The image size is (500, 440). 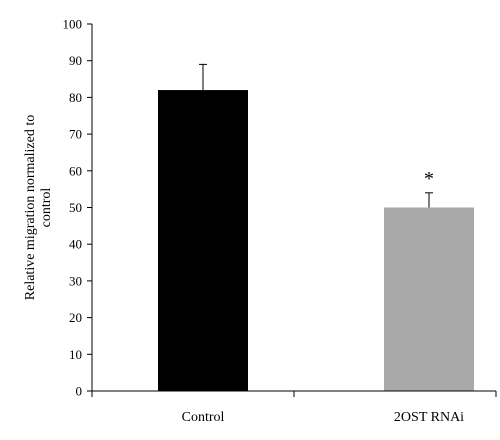 I want to click on y-tick-label: 60, so click(x=75, y=170).